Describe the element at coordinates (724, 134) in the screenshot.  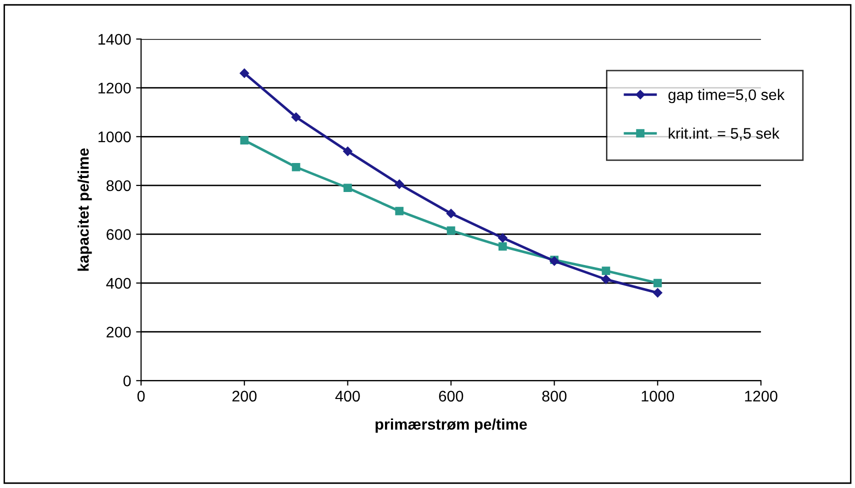
I see `legend-label: krit.int. = 5,5 sek` at that location.